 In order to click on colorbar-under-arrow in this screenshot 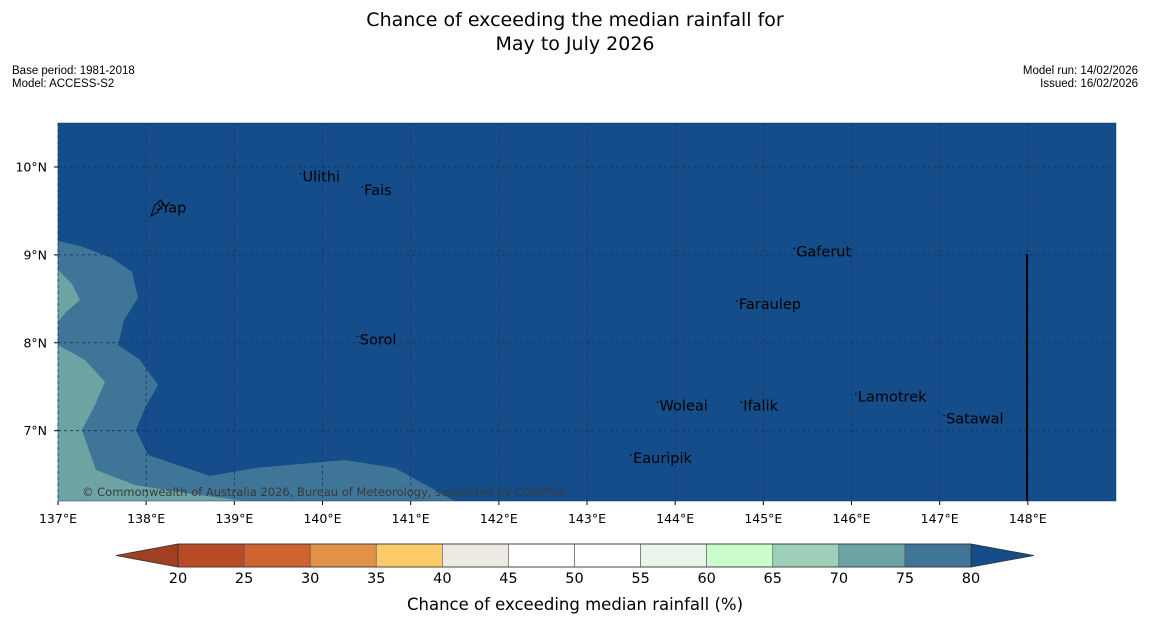, I will do `click(147, 555)`.